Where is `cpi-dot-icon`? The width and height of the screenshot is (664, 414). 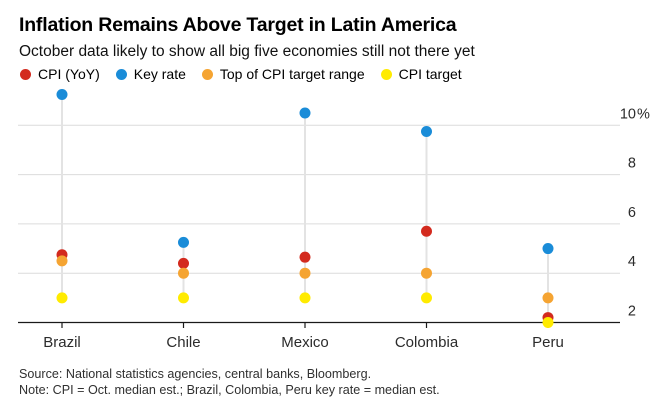 cpi-dot-icon is located at coordinates (25, 74).